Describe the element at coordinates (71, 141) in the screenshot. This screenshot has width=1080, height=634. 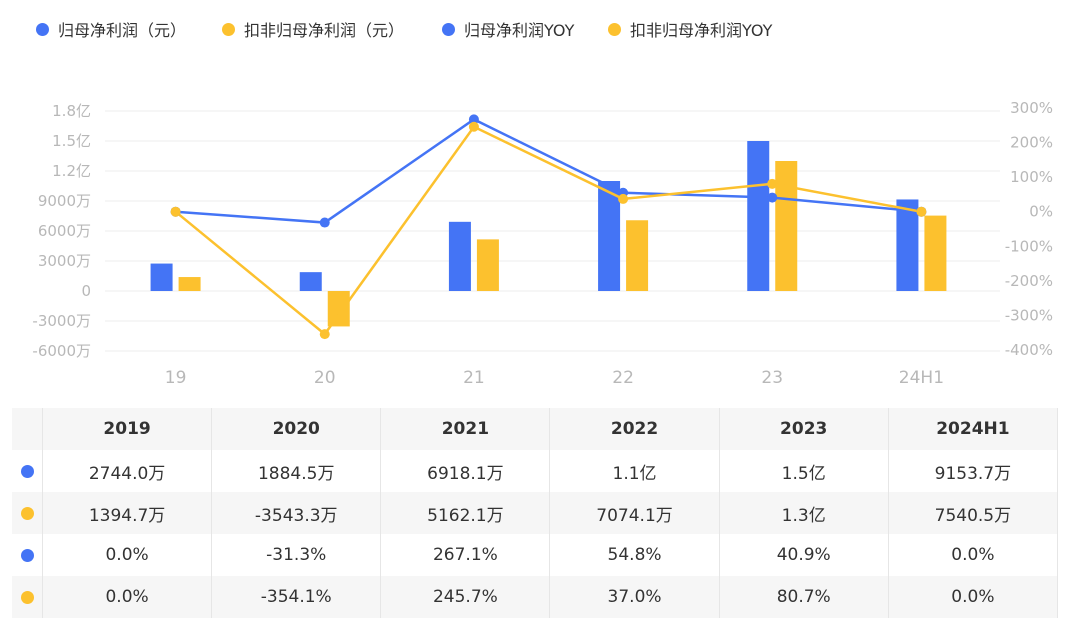
I see `left-axis-tick: 1.5亿` at that location.